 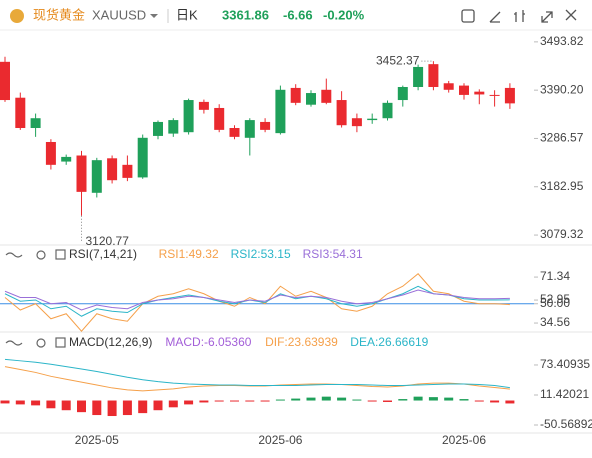 I want to click on y-tick-label: 50.00, so click(x=555, y=303).